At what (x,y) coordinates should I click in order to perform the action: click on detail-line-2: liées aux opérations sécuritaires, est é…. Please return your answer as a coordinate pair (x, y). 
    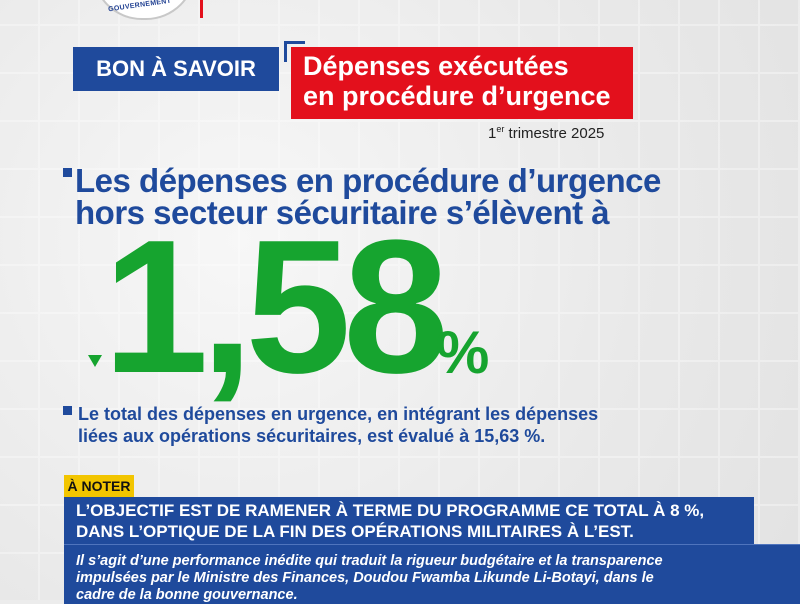
    Looking at the image, I should click on (312, 436).